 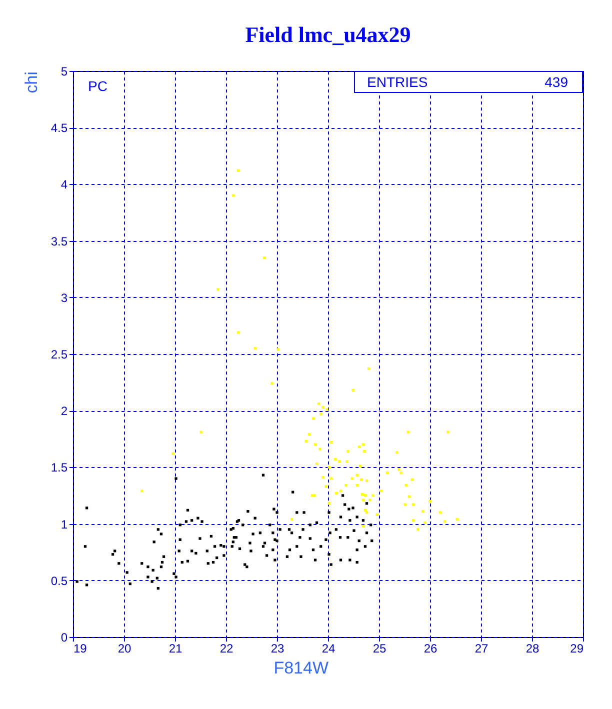 I want to click on x-tick-label: 25, so click(x=379, y=649).